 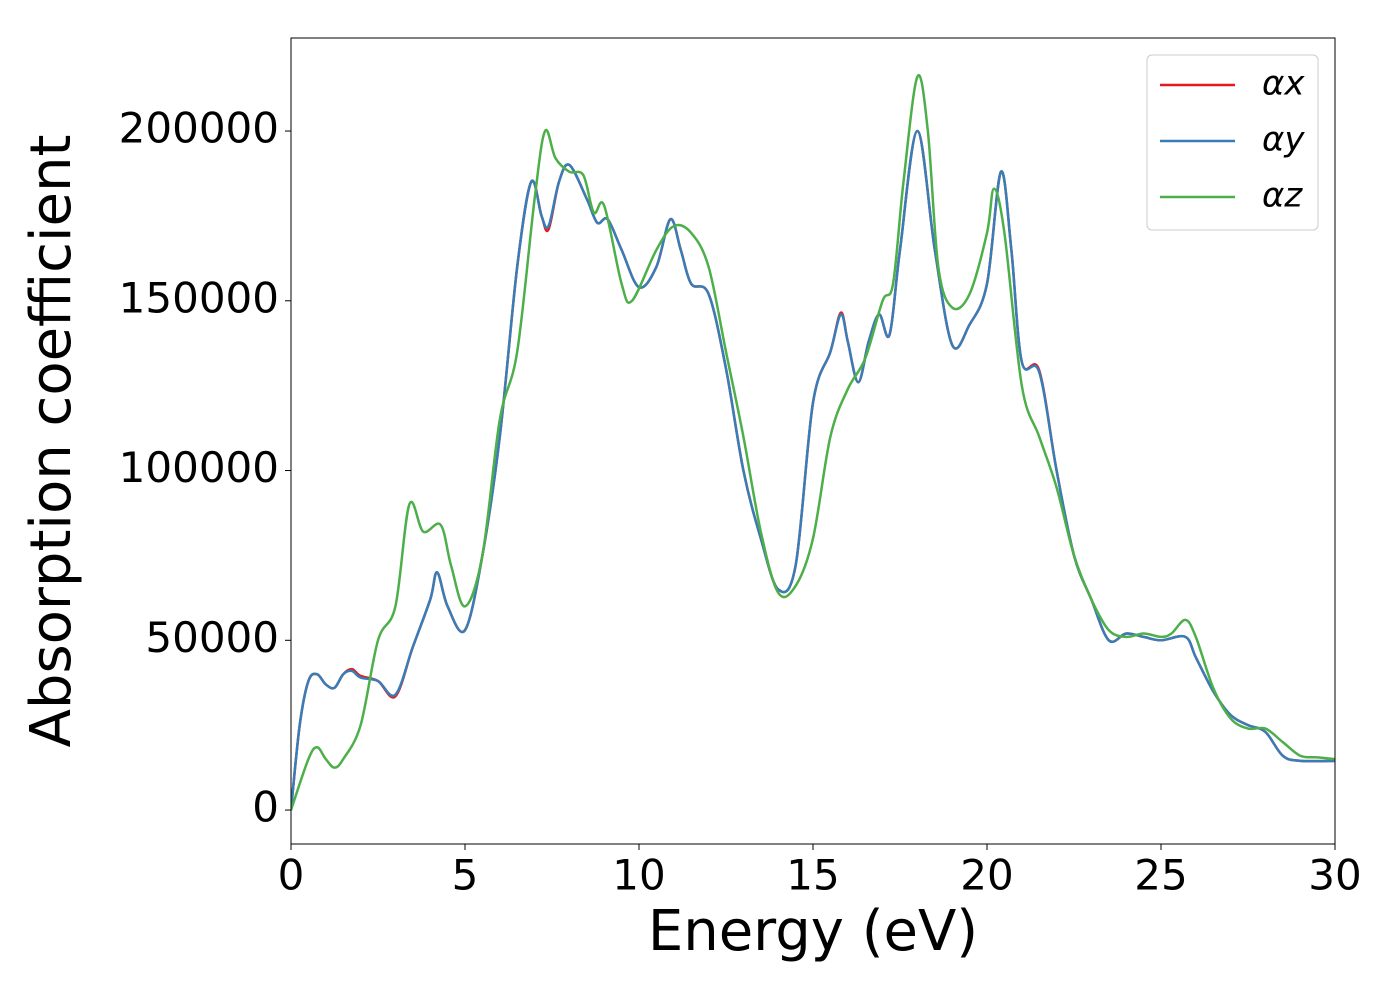 What do you see at coordinates (1282, 196) in the screenshot?
I see `legend-label: αz` at bounding box center [1282, 196].